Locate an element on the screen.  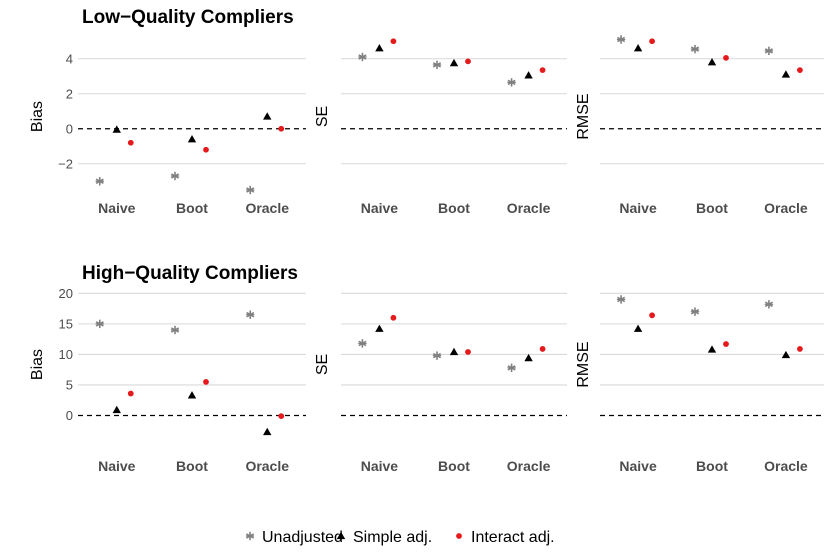
legend-label: Simple adj. is located at coordinates (392, 537).